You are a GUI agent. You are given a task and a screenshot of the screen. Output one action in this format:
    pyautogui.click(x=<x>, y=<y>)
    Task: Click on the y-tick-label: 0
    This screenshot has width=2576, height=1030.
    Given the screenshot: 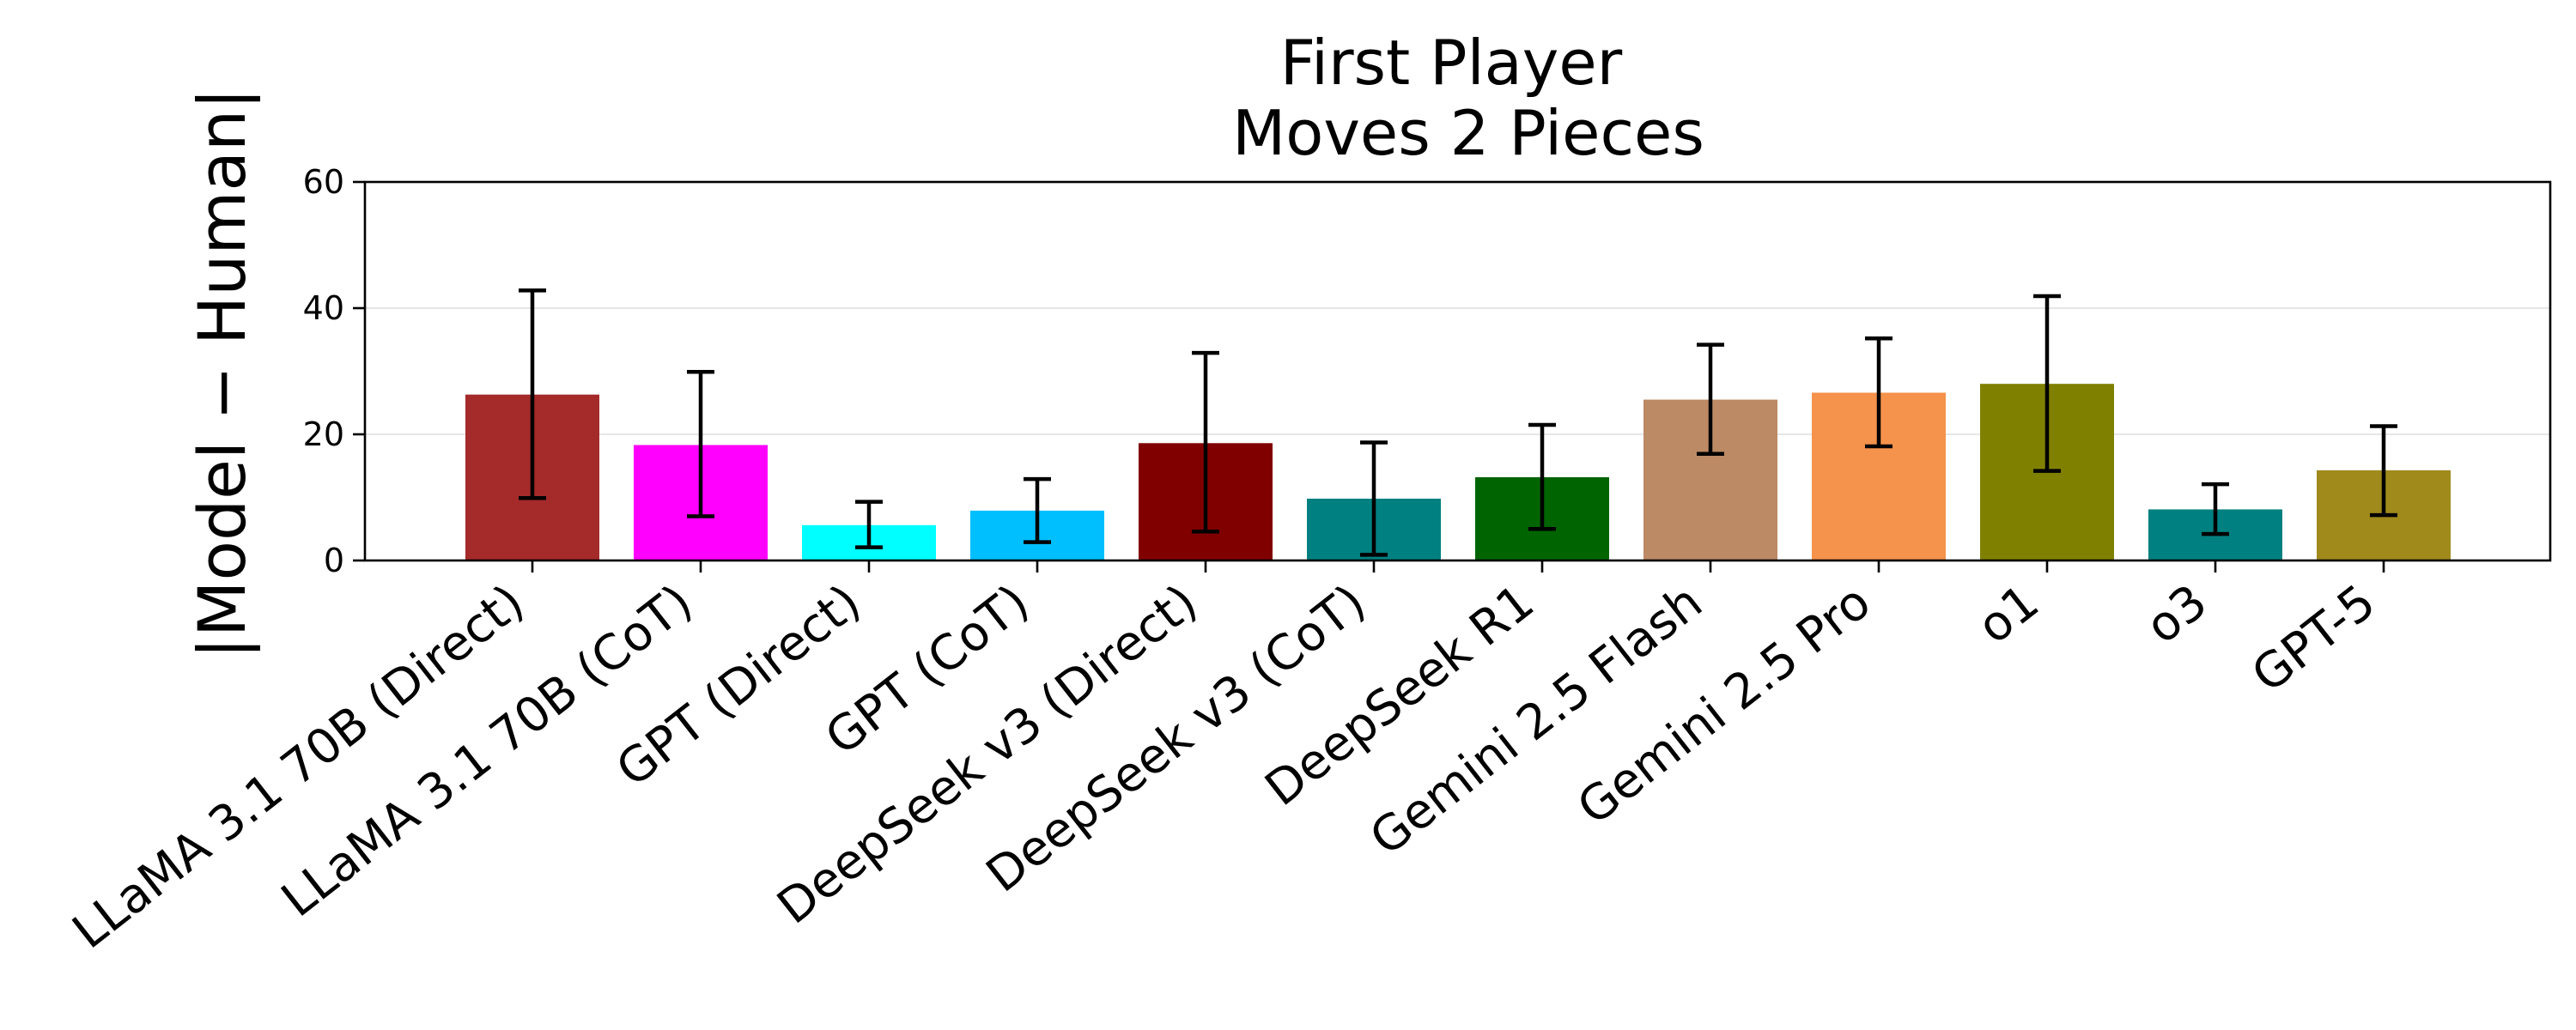 What is the action you would take?
    pyautogui.click(x=334, y=560)
    